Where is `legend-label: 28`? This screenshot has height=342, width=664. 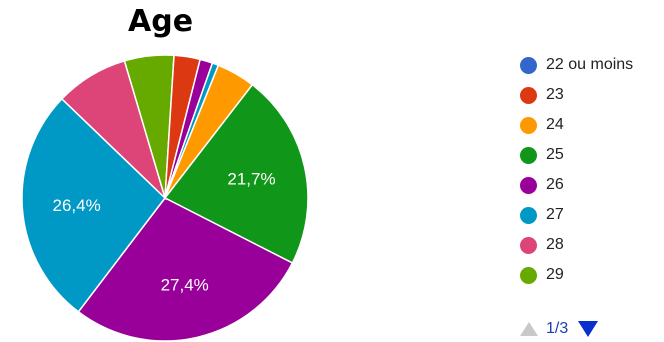 legend-label: 28 is located at coordinates (555, 244).